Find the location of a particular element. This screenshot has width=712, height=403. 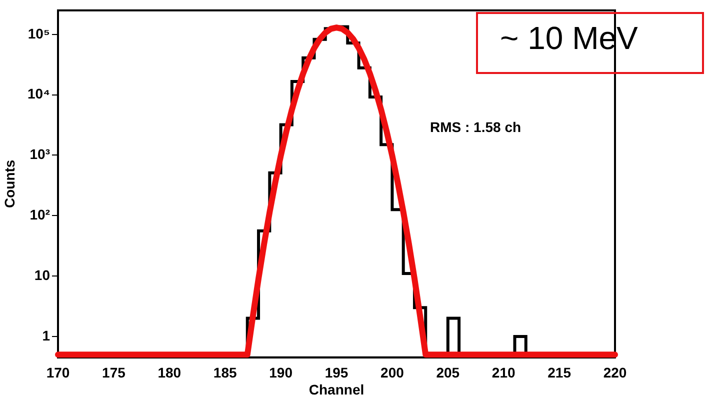

y-axis-title: Counts is located at coordinates (9, 184).